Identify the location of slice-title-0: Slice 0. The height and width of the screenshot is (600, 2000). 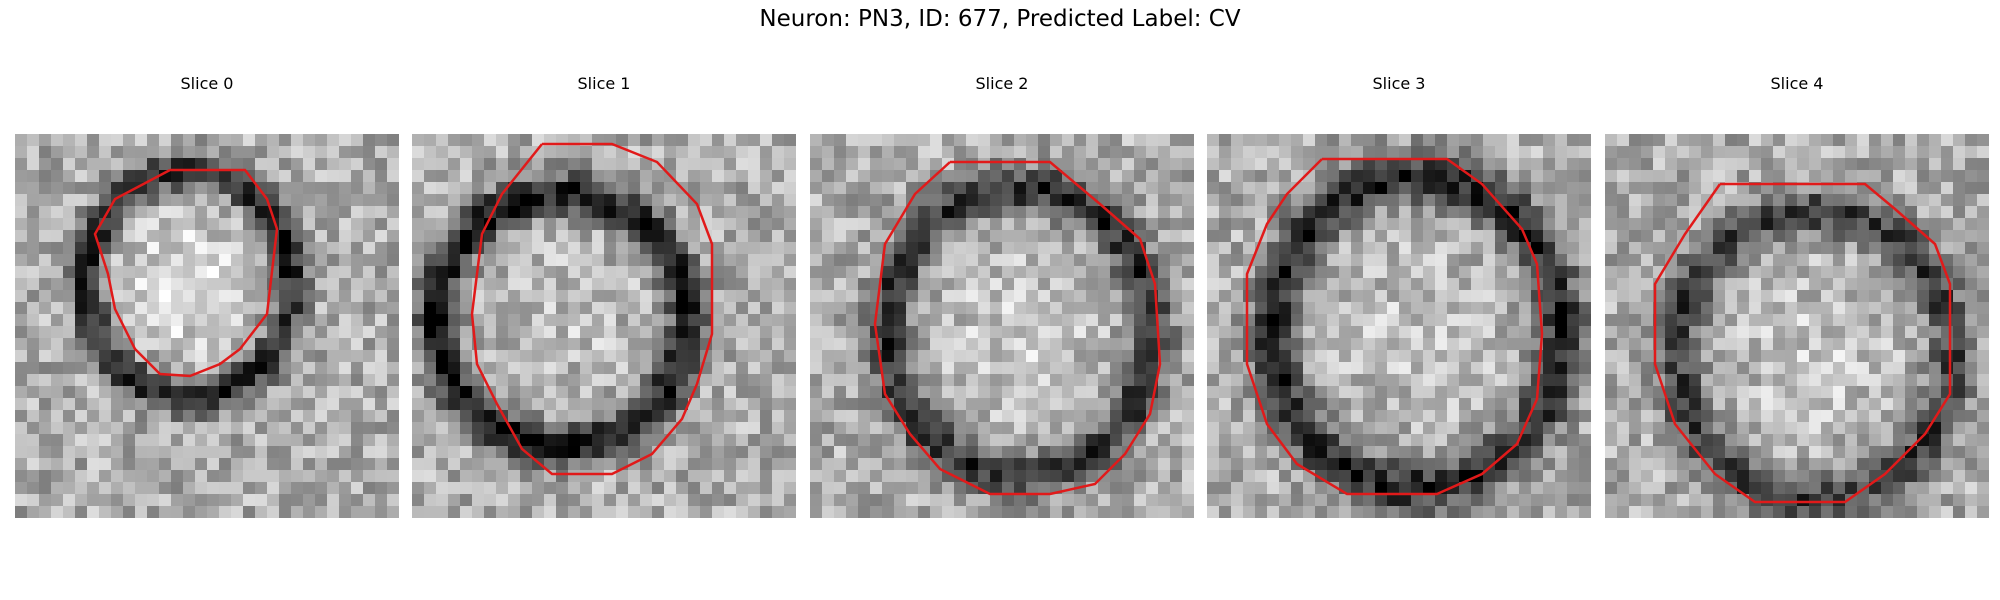
(207, 83).